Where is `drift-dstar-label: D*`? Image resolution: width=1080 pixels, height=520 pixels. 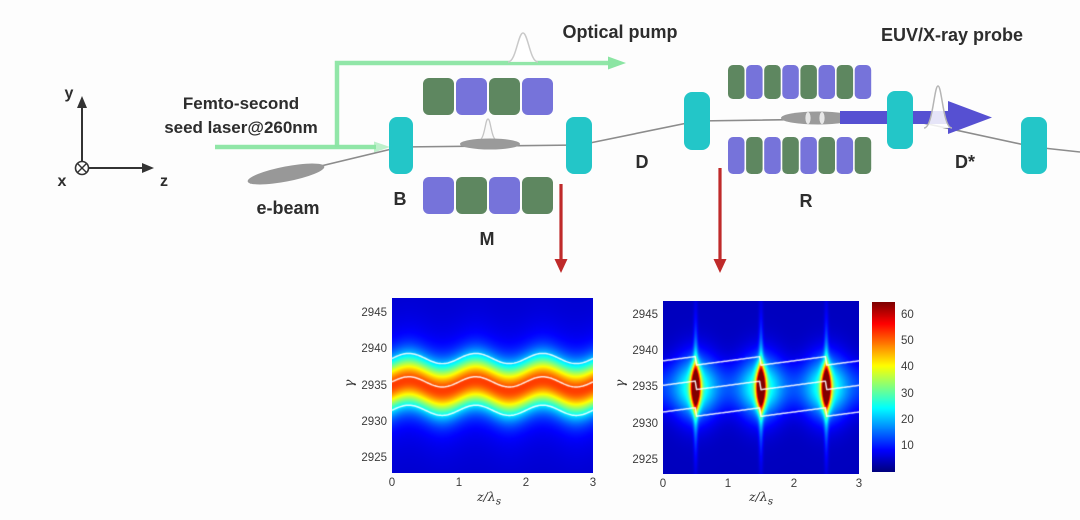
drift-dstar-label: D* is located at coordinates (965, 162).